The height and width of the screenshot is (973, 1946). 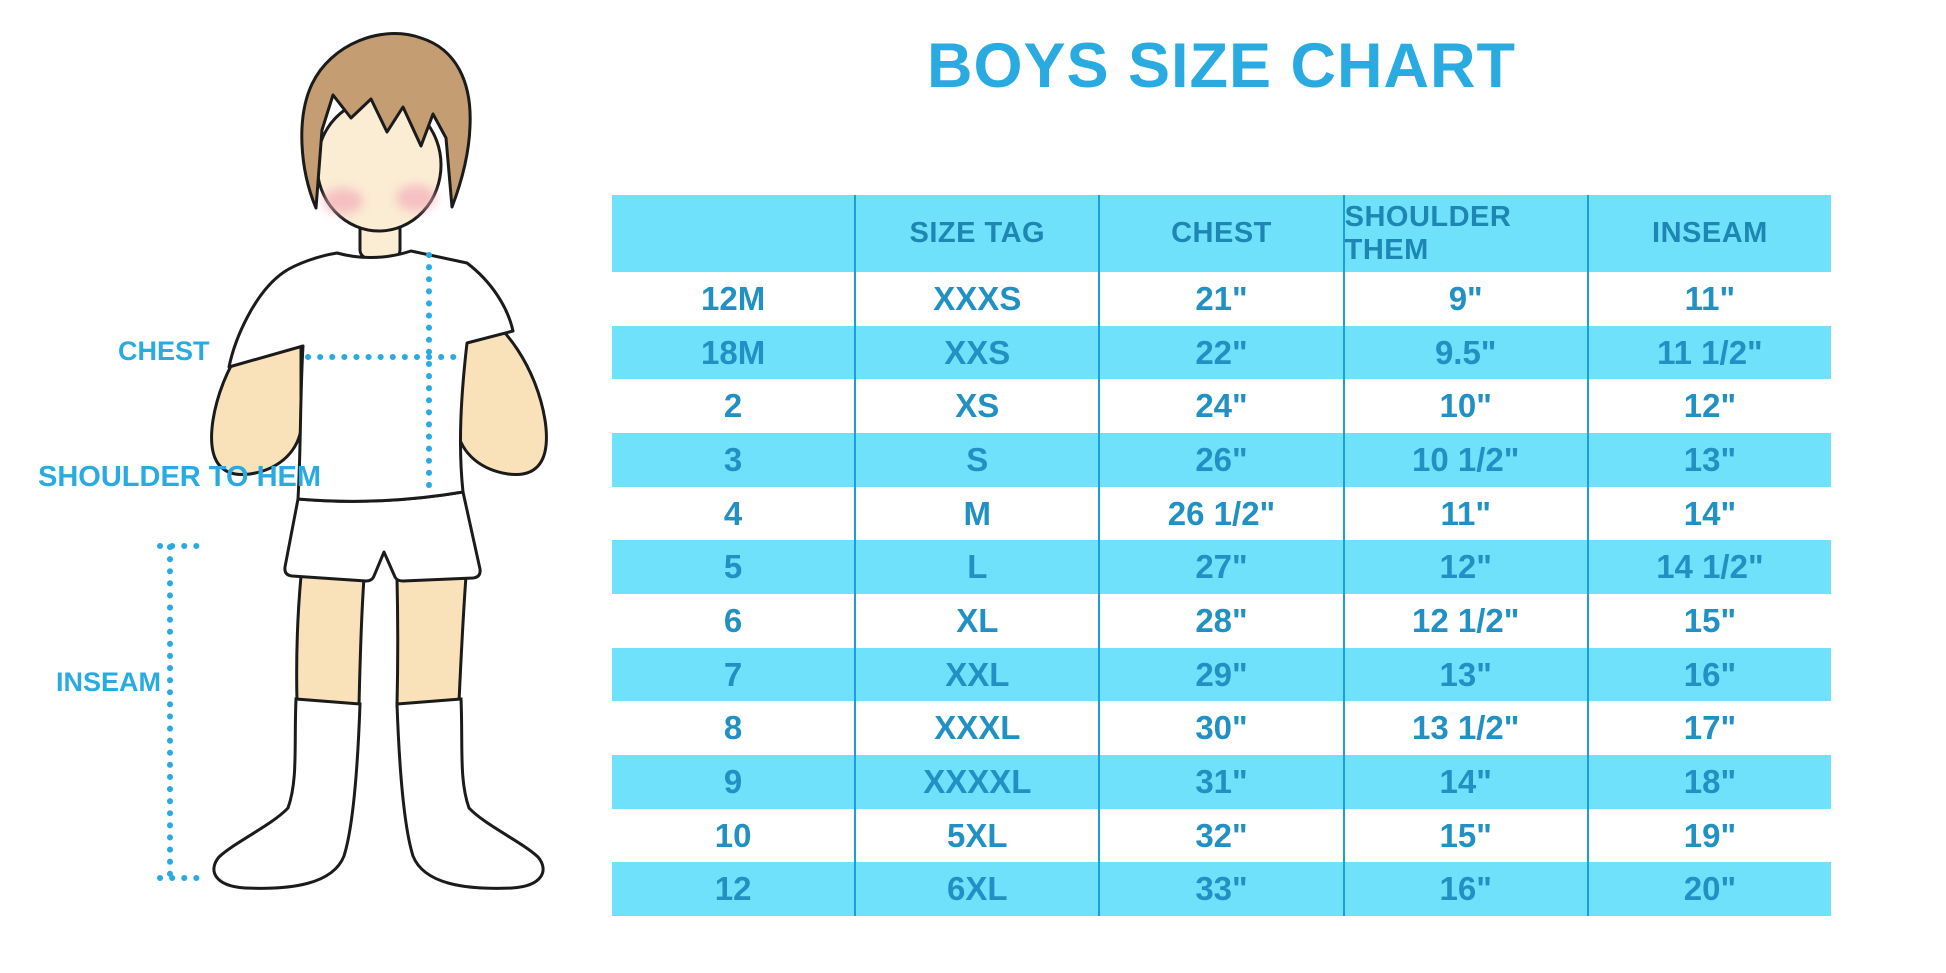 I want to click on table-cell: 27", so click(x=1220, y=567).